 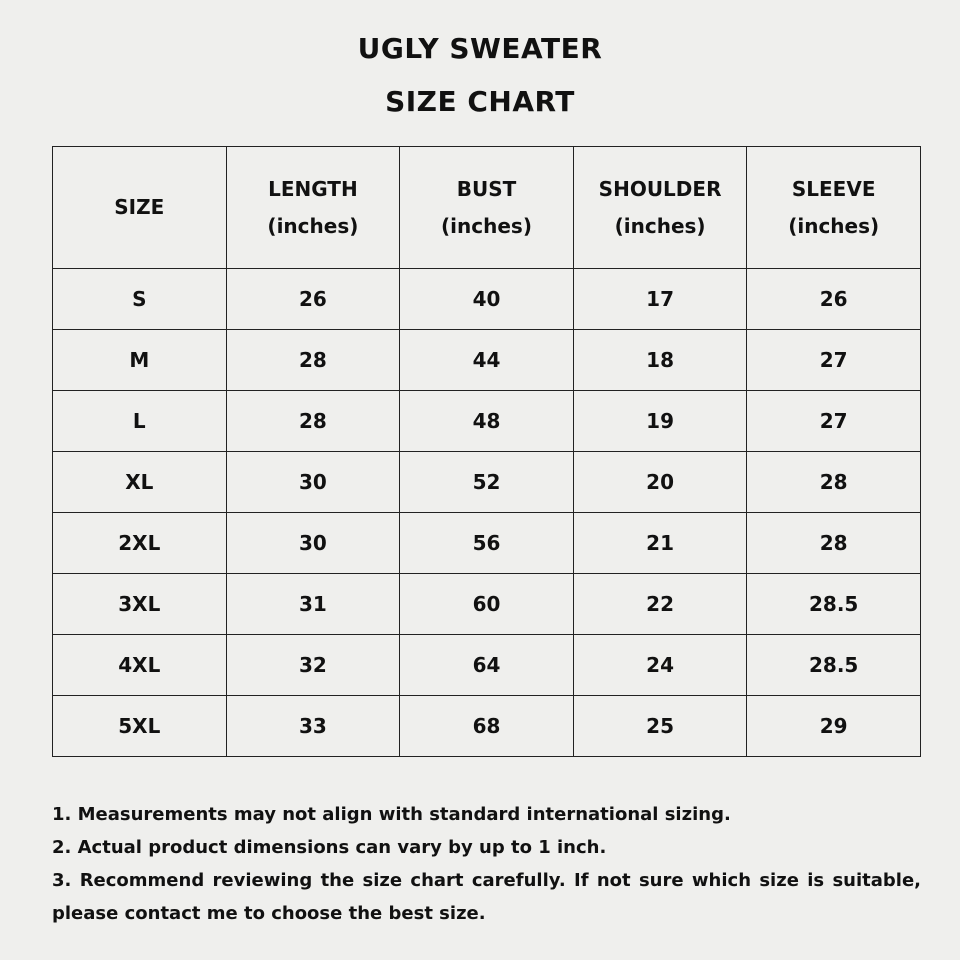 I want to click on header-label: SLEEVE, so click(x=833, y=188).